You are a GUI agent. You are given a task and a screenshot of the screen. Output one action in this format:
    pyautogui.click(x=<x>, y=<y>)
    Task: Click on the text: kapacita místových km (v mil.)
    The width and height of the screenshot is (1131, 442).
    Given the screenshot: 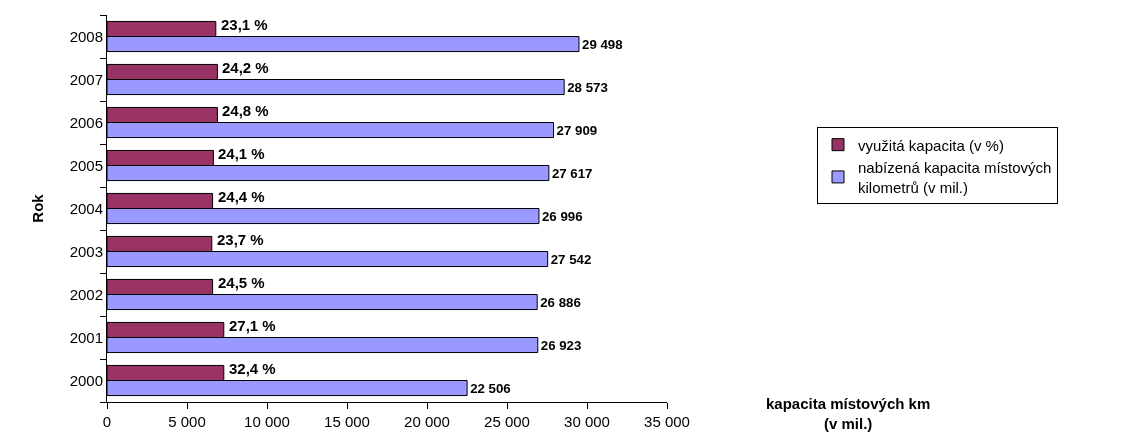 What is the action you would take?
    pyautogui.click(x=848, y=413)
    